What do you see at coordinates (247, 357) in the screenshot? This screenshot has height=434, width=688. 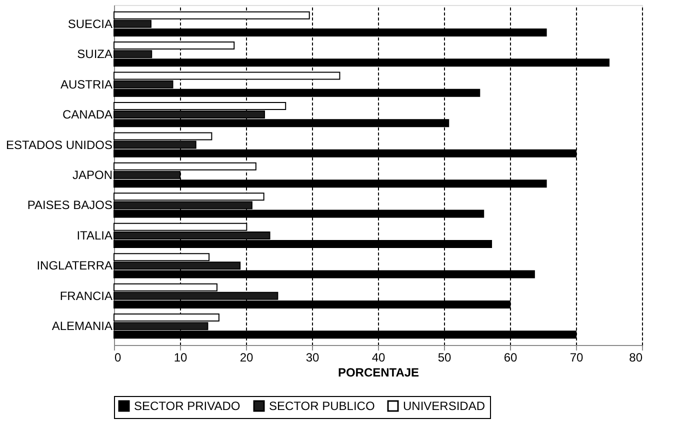 I see `x-tick-label: 20` at bounding box center [247, 357].